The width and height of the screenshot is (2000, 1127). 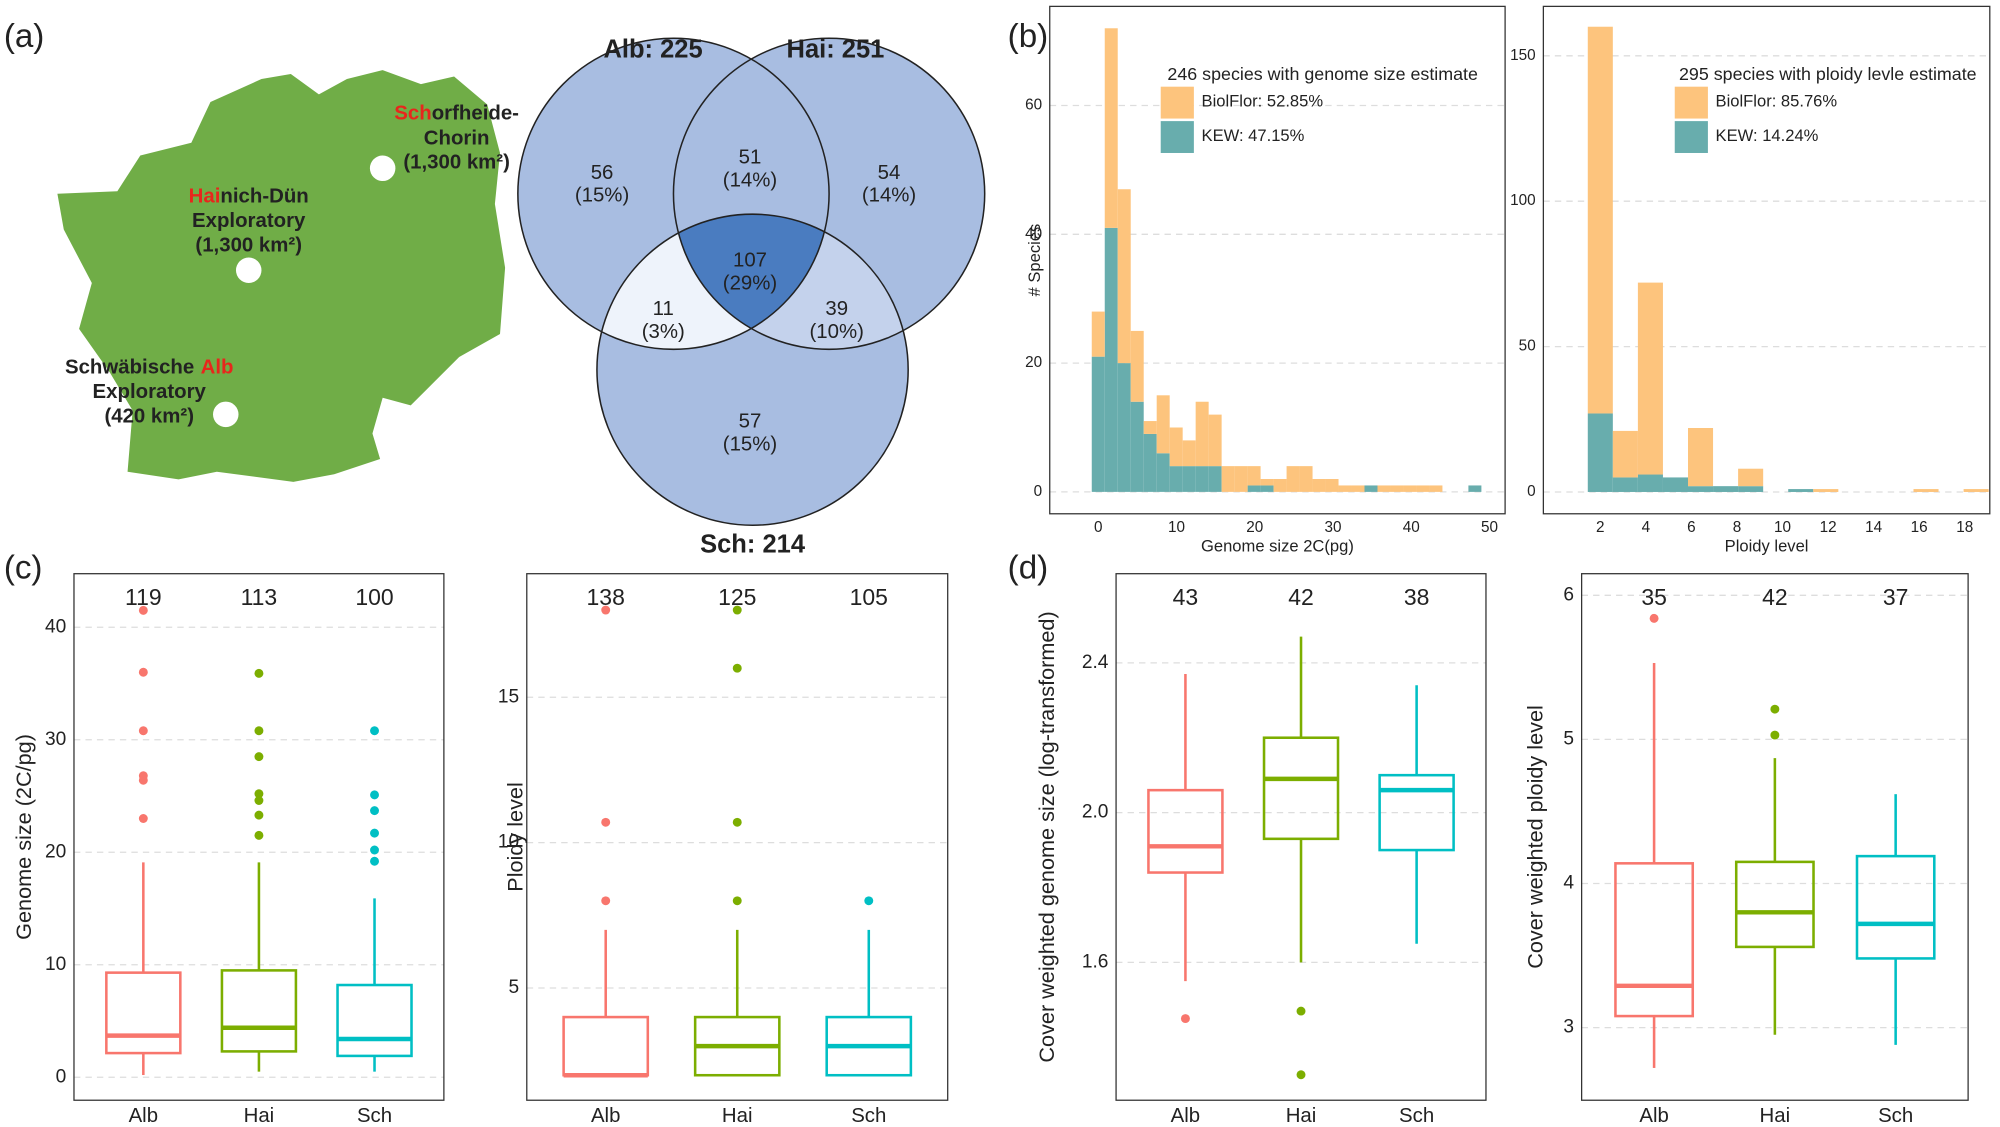 What do you see at coordinates (1654, 597) in the screenshot?
I see `count-label: 35` at bounding box center [1654, 597].